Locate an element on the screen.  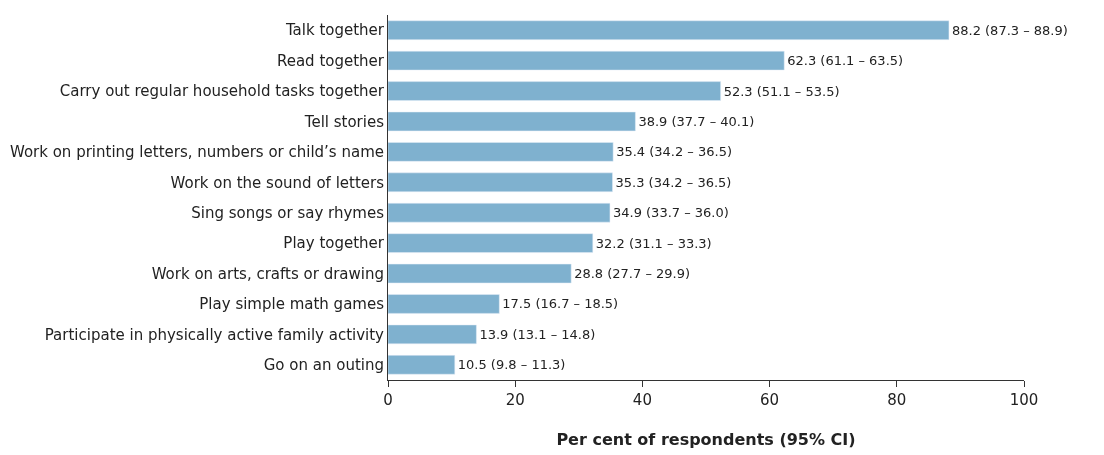
data-label: 35.3 (34.2 – 36.5) is located at coordinates (673, 182).